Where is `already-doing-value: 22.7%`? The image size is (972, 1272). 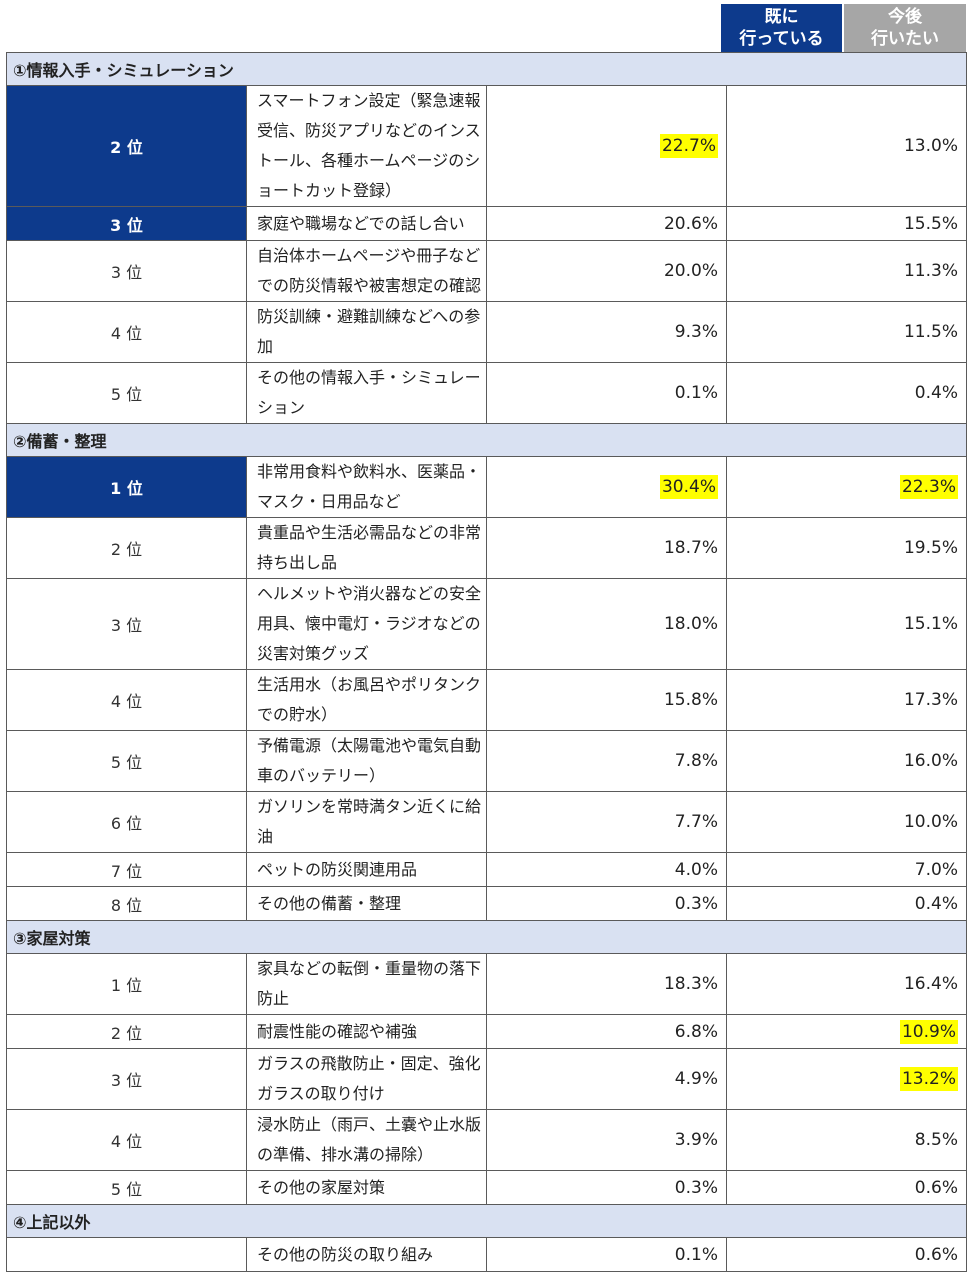 already-doing-value: 22.7% is located at coordinates (688, 146).